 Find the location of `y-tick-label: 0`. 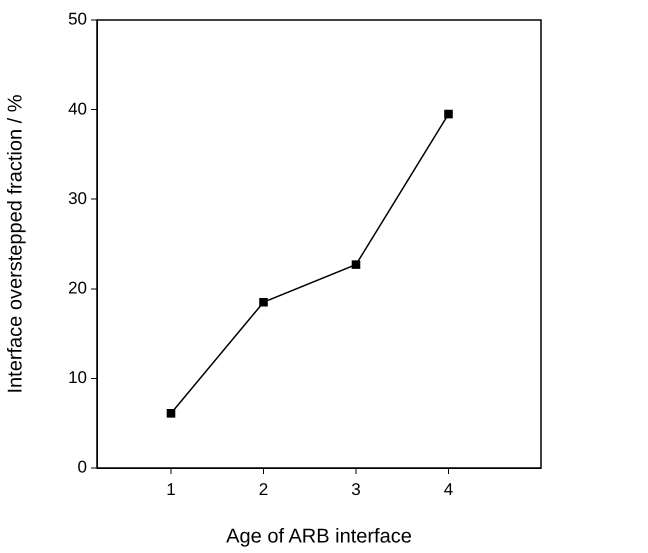

y-tick-label: 0 is located at coordinates (82, 467).